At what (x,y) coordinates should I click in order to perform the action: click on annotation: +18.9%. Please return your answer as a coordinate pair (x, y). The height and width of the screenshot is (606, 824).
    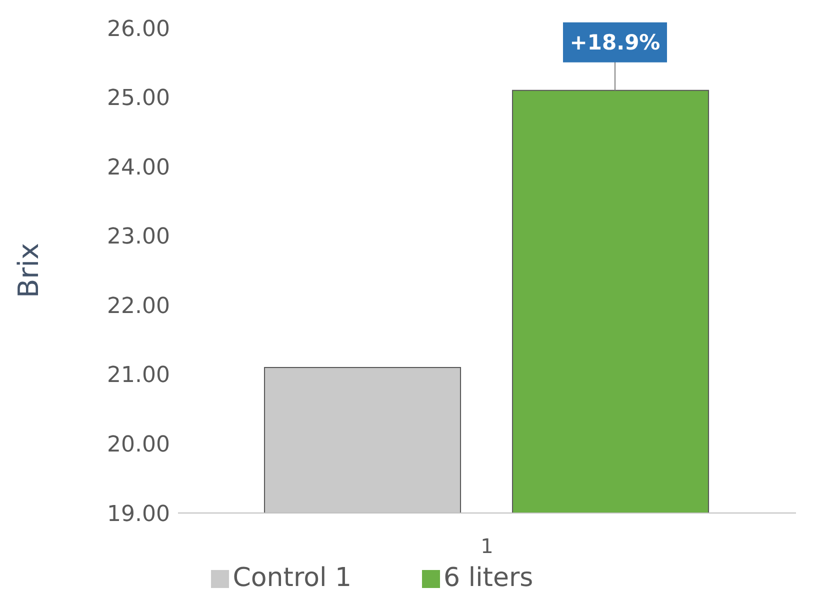
    Looking at the image, I should click on (615, 42).